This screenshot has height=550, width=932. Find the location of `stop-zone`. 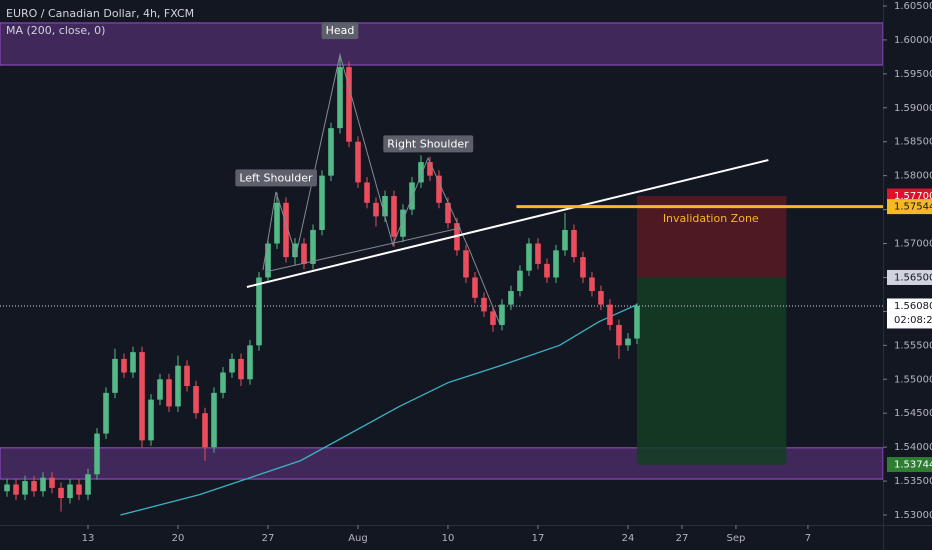

stop-zone is located at coordinates (711, 237).